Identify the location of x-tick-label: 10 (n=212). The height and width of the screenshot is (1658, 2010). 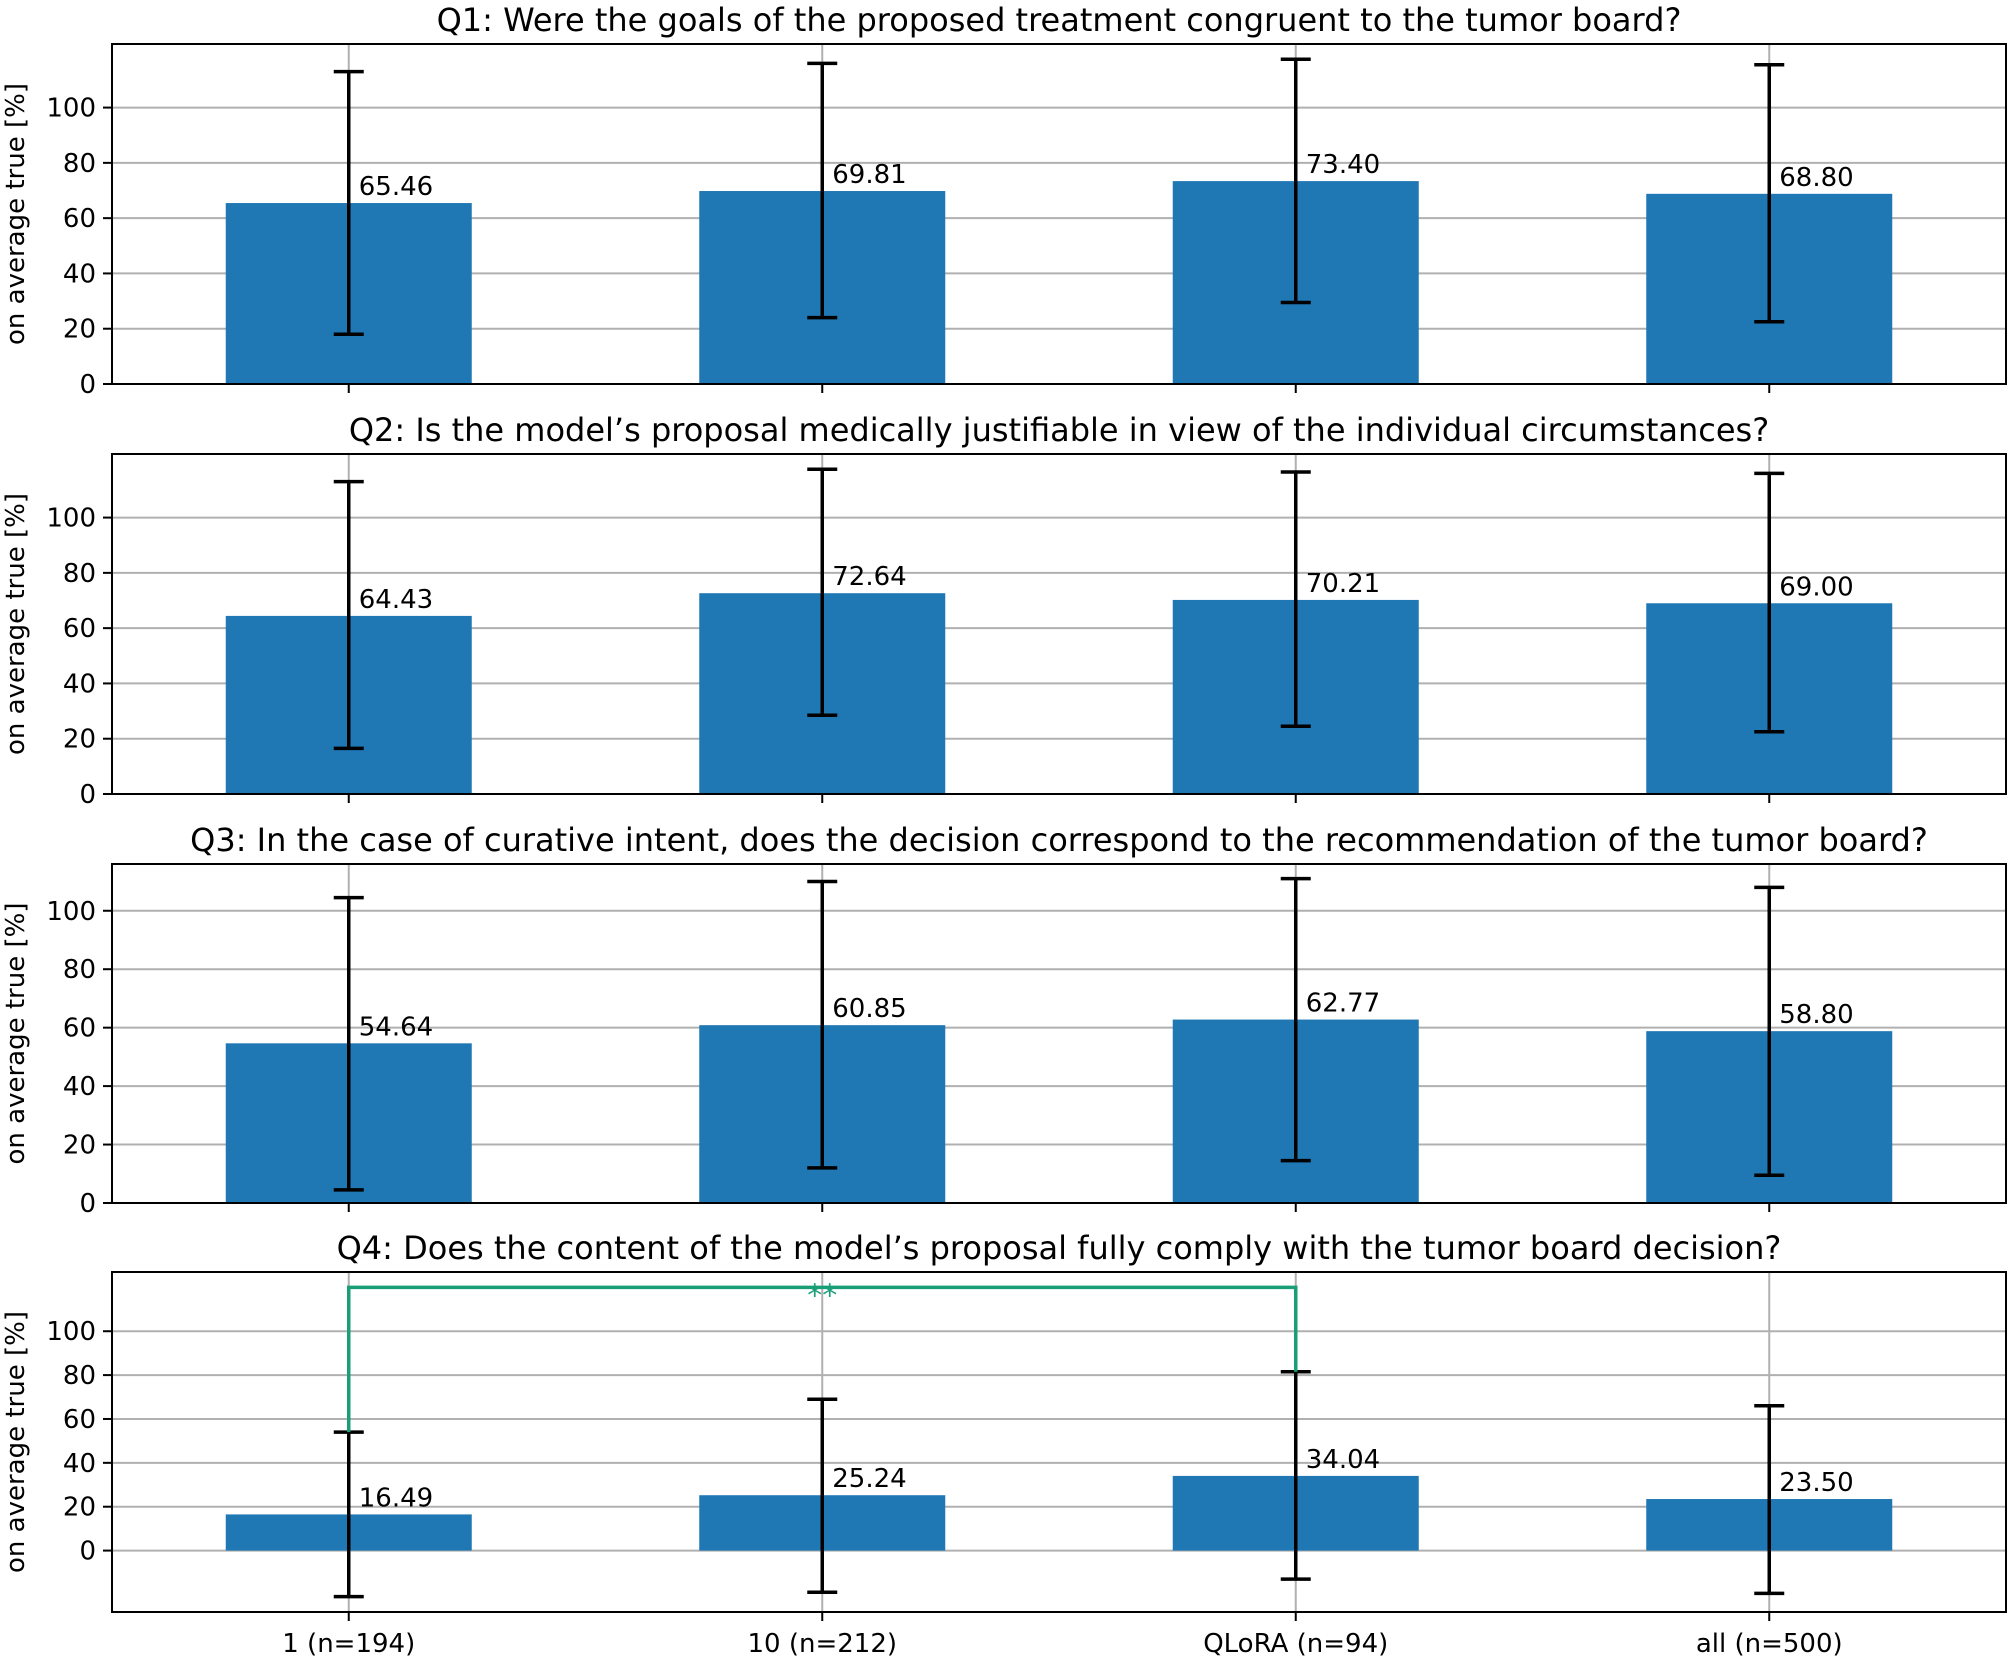
(822, 1643).